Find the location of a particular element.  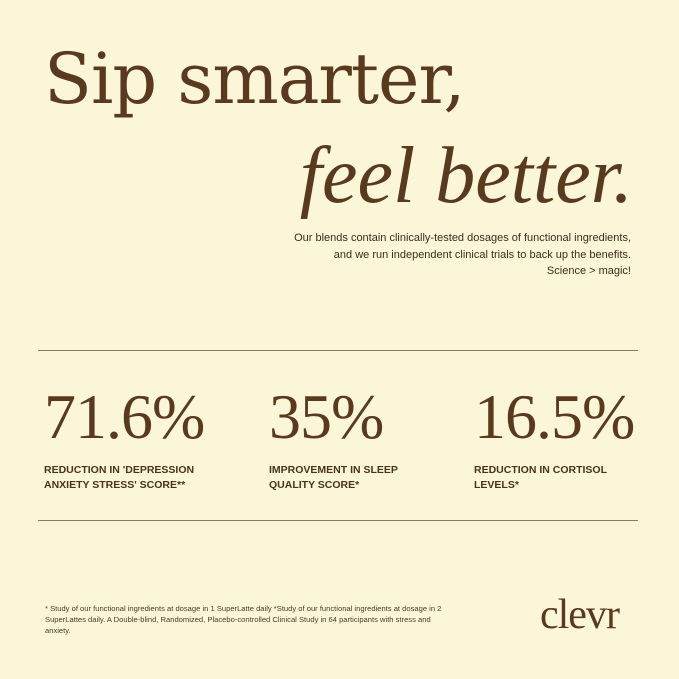

headline-line-1: Sip smarter, is located at coordinates (254, 79).